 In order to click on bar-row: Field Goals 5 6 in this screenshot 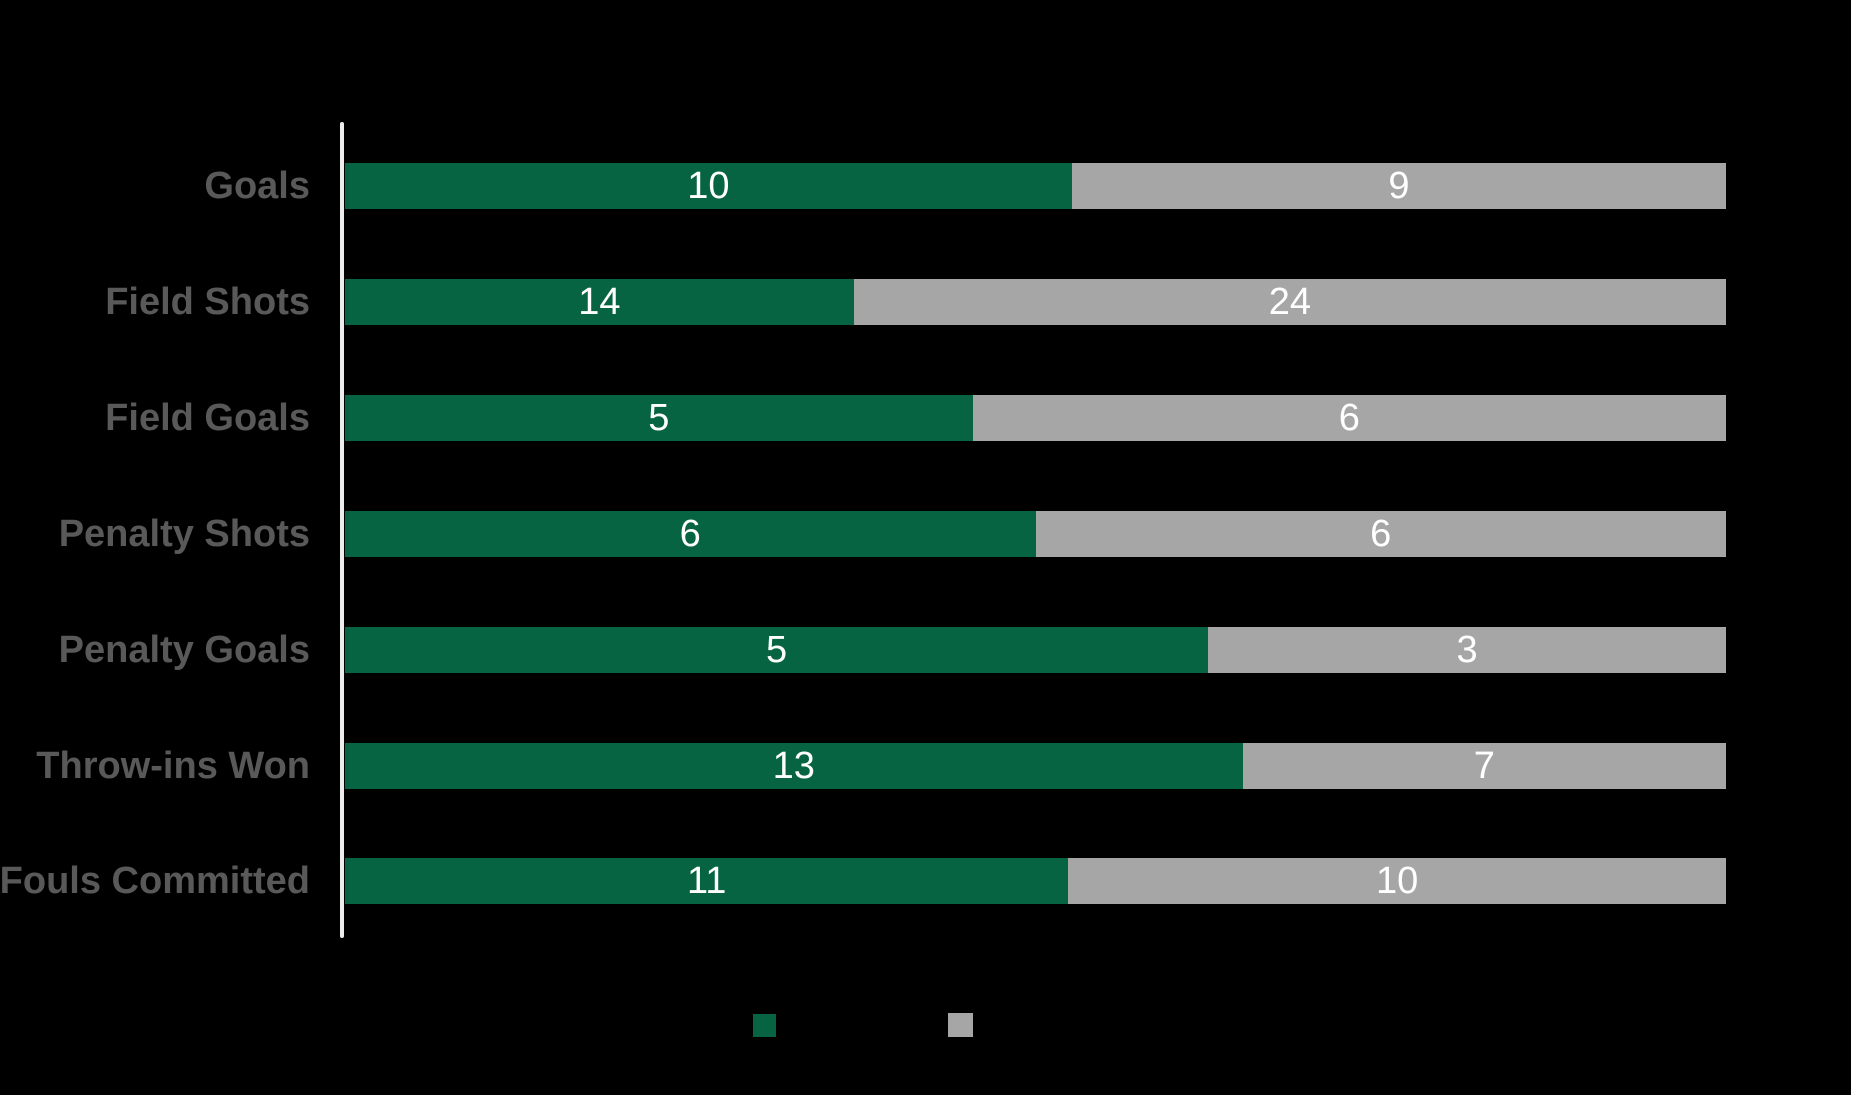, I will do `click(925, 418)`.